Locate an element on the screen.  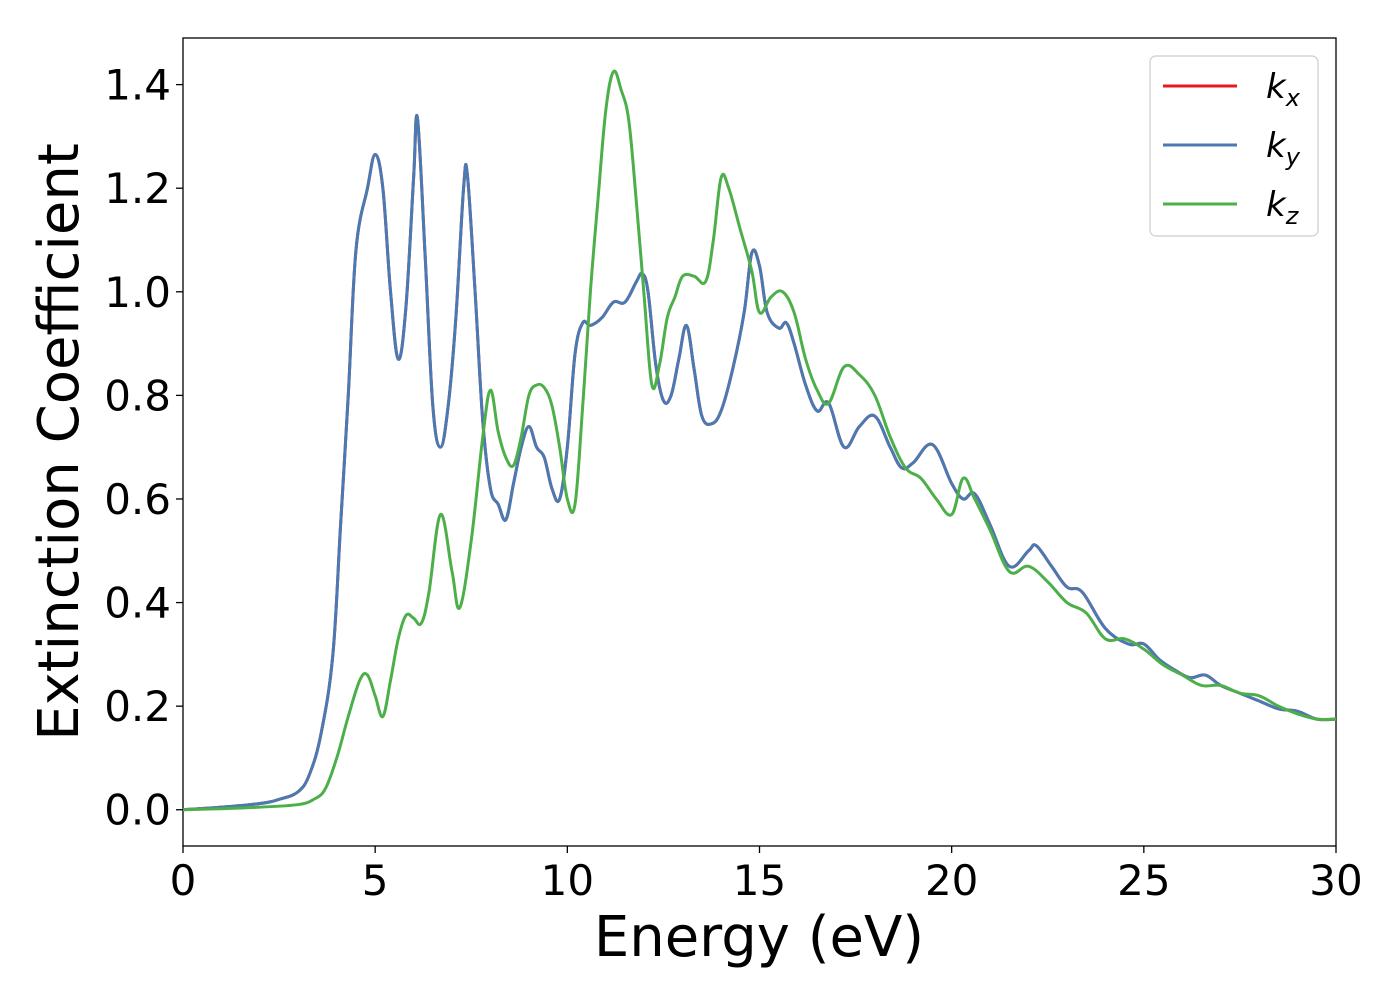
y-tick-label: 0.4 is located at coordinates (137, 603).